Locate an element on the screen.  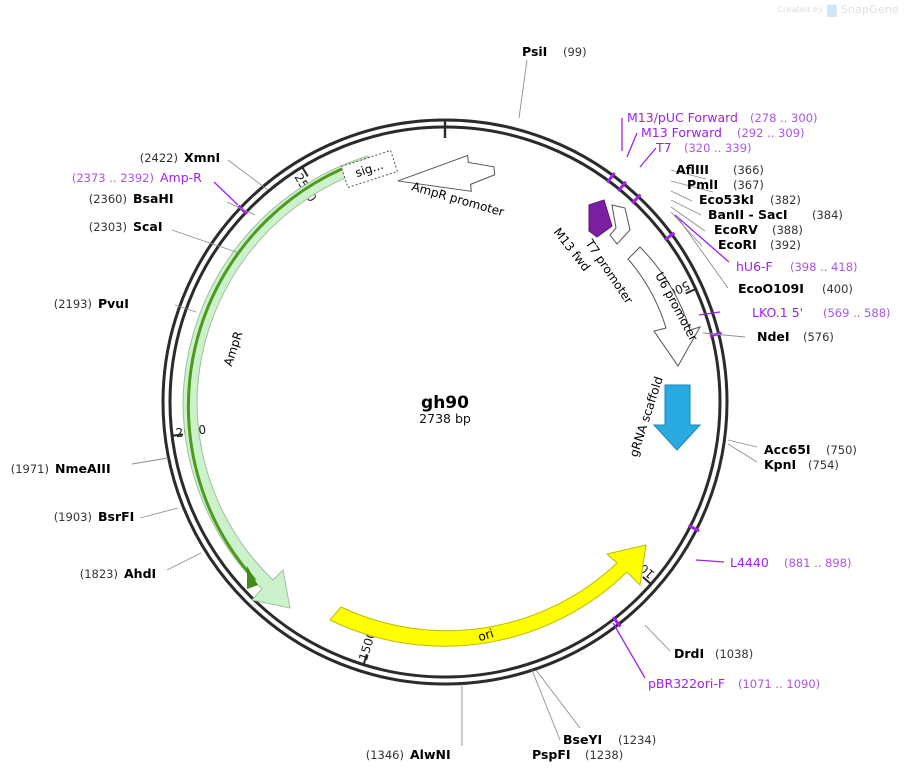
label-position: (400) is located at coordinates (837, 289).